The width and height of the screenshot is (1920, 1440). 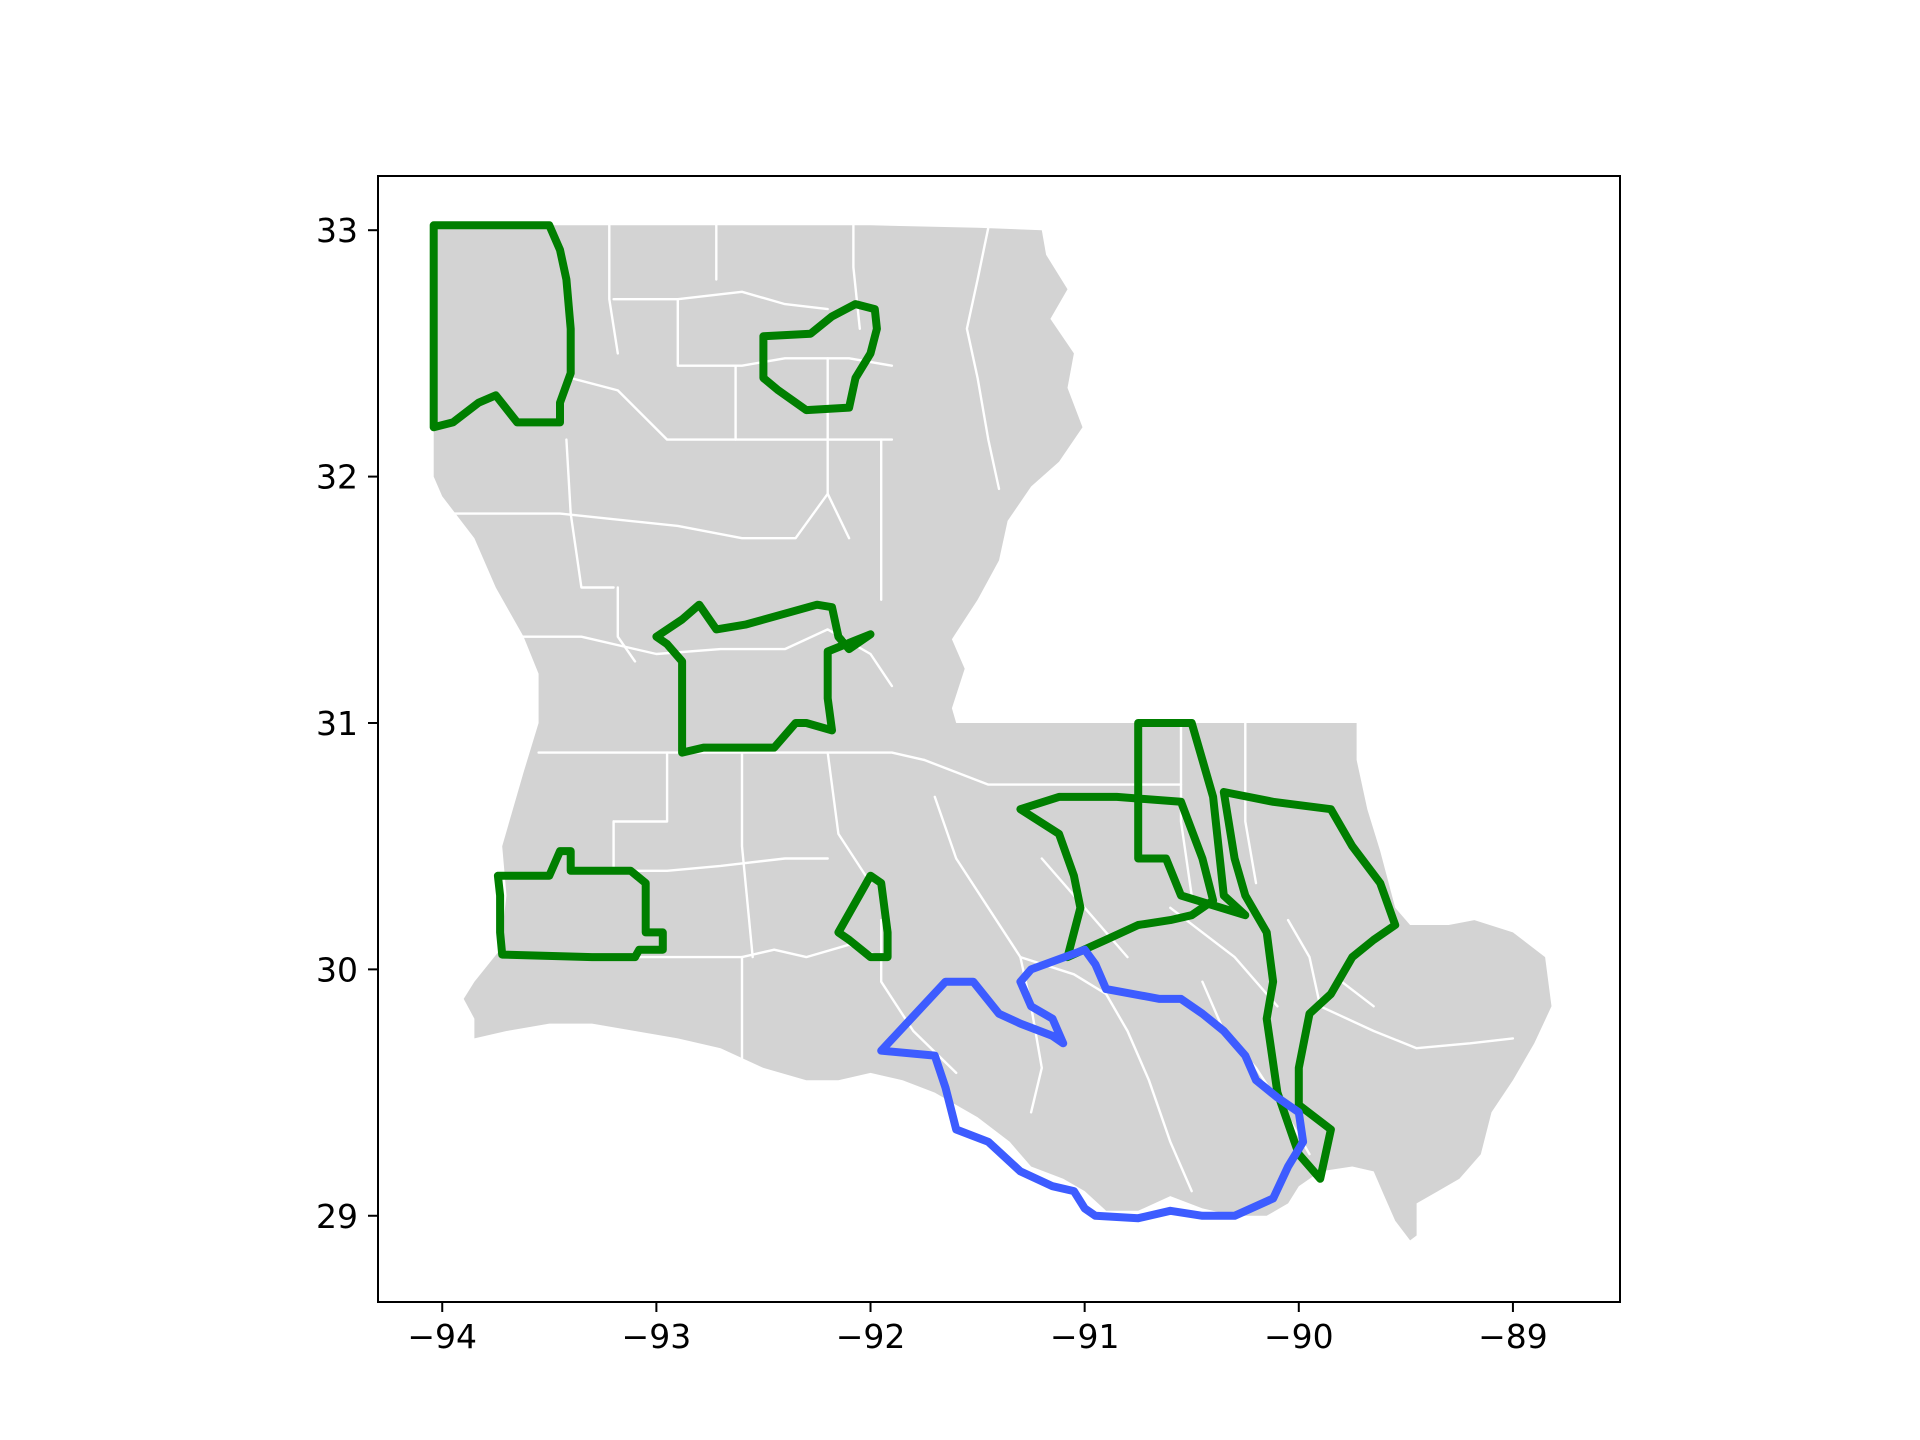 I want to click on y-axis-ticks: 33 32 31 30 29, so click(x=347, y=723).